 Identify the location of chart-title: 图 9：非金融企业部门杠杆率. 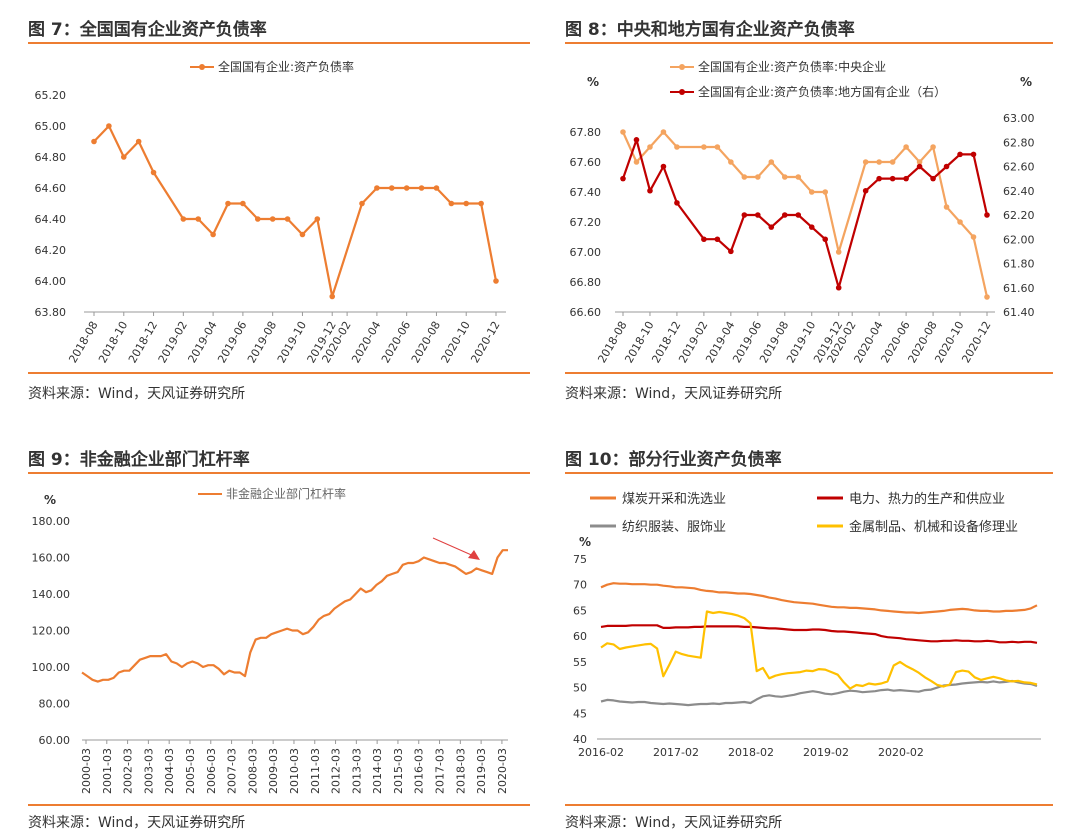
(139, 460).